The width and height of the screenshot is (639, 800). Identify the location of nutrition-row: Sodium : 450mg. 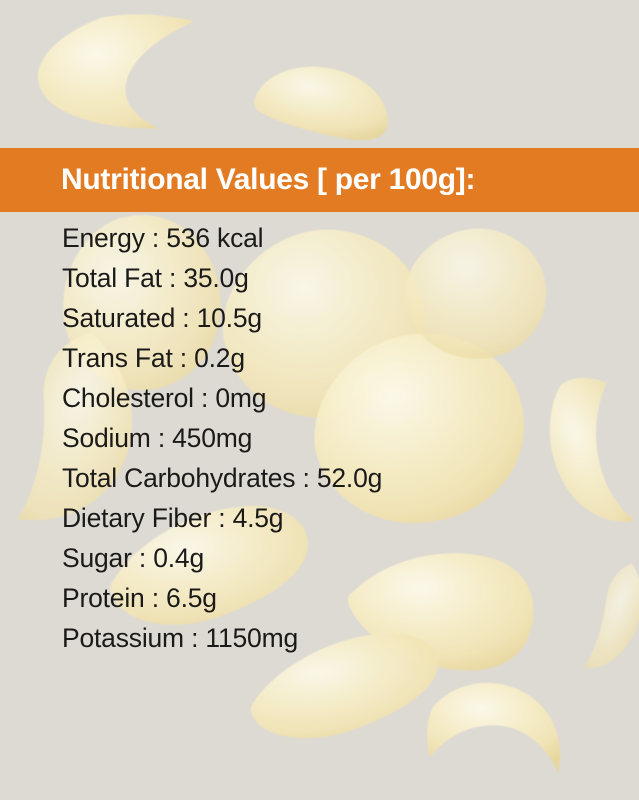
(157, 438).